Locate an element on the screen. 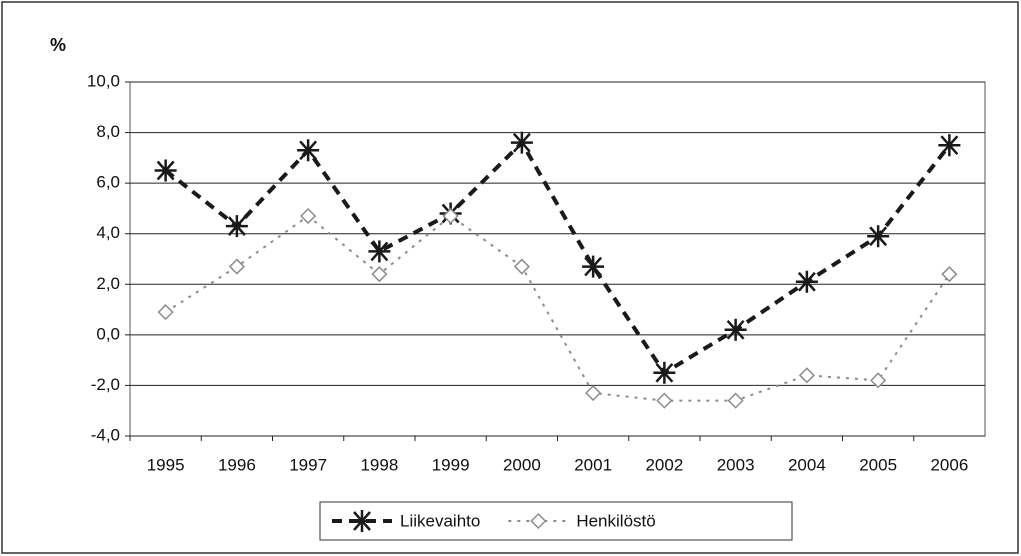 The image size is (1021, 556). x-tick-label: 2002 is located at coordinates (664, 464).